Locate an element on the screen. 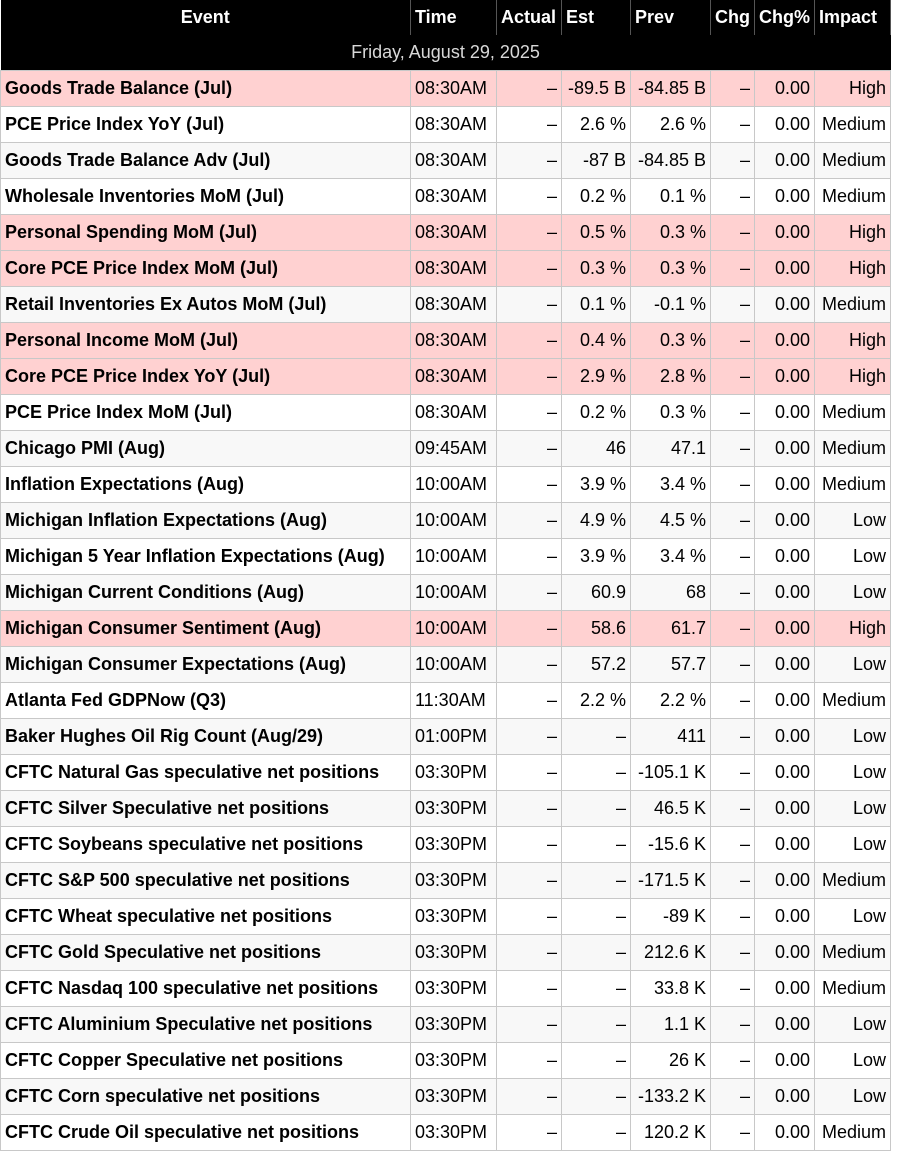  header-chg-pct: Chg% is located at coordinates (784, 17).